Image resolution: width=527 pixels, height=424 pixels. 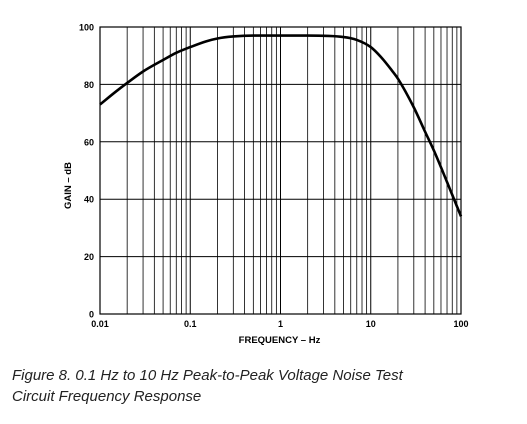 I want to click on x-tick-label: 1, so click(x=280, y=324).